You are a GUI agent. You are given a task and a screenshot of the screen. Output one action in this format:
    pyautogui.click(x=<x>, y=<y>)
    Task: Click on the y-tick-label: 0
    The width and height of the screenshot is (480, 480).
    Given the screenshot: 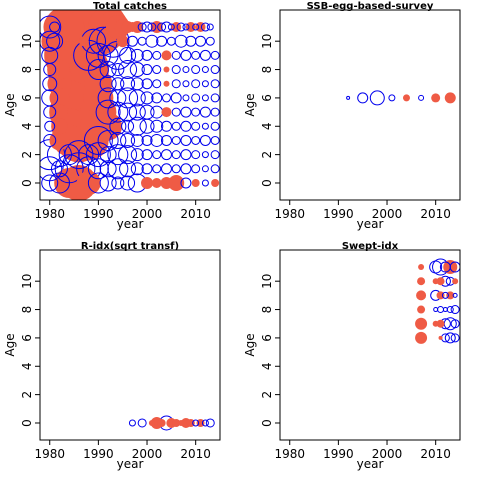 What is the action you would take?
    pyautogui.click(x=267, y=423)
    